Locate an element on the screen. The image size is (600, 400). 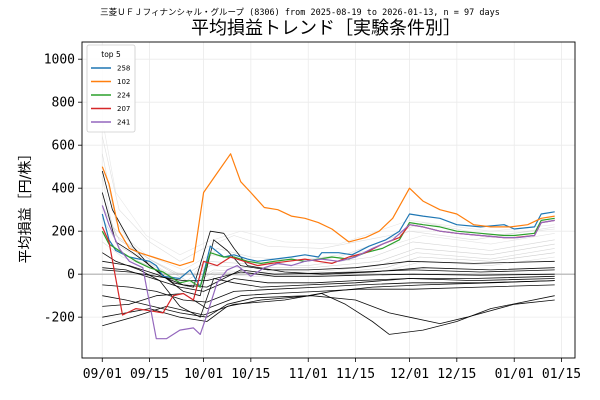
legend: top 5 258 102 224 207 241 is located at coordinates (111, 88).